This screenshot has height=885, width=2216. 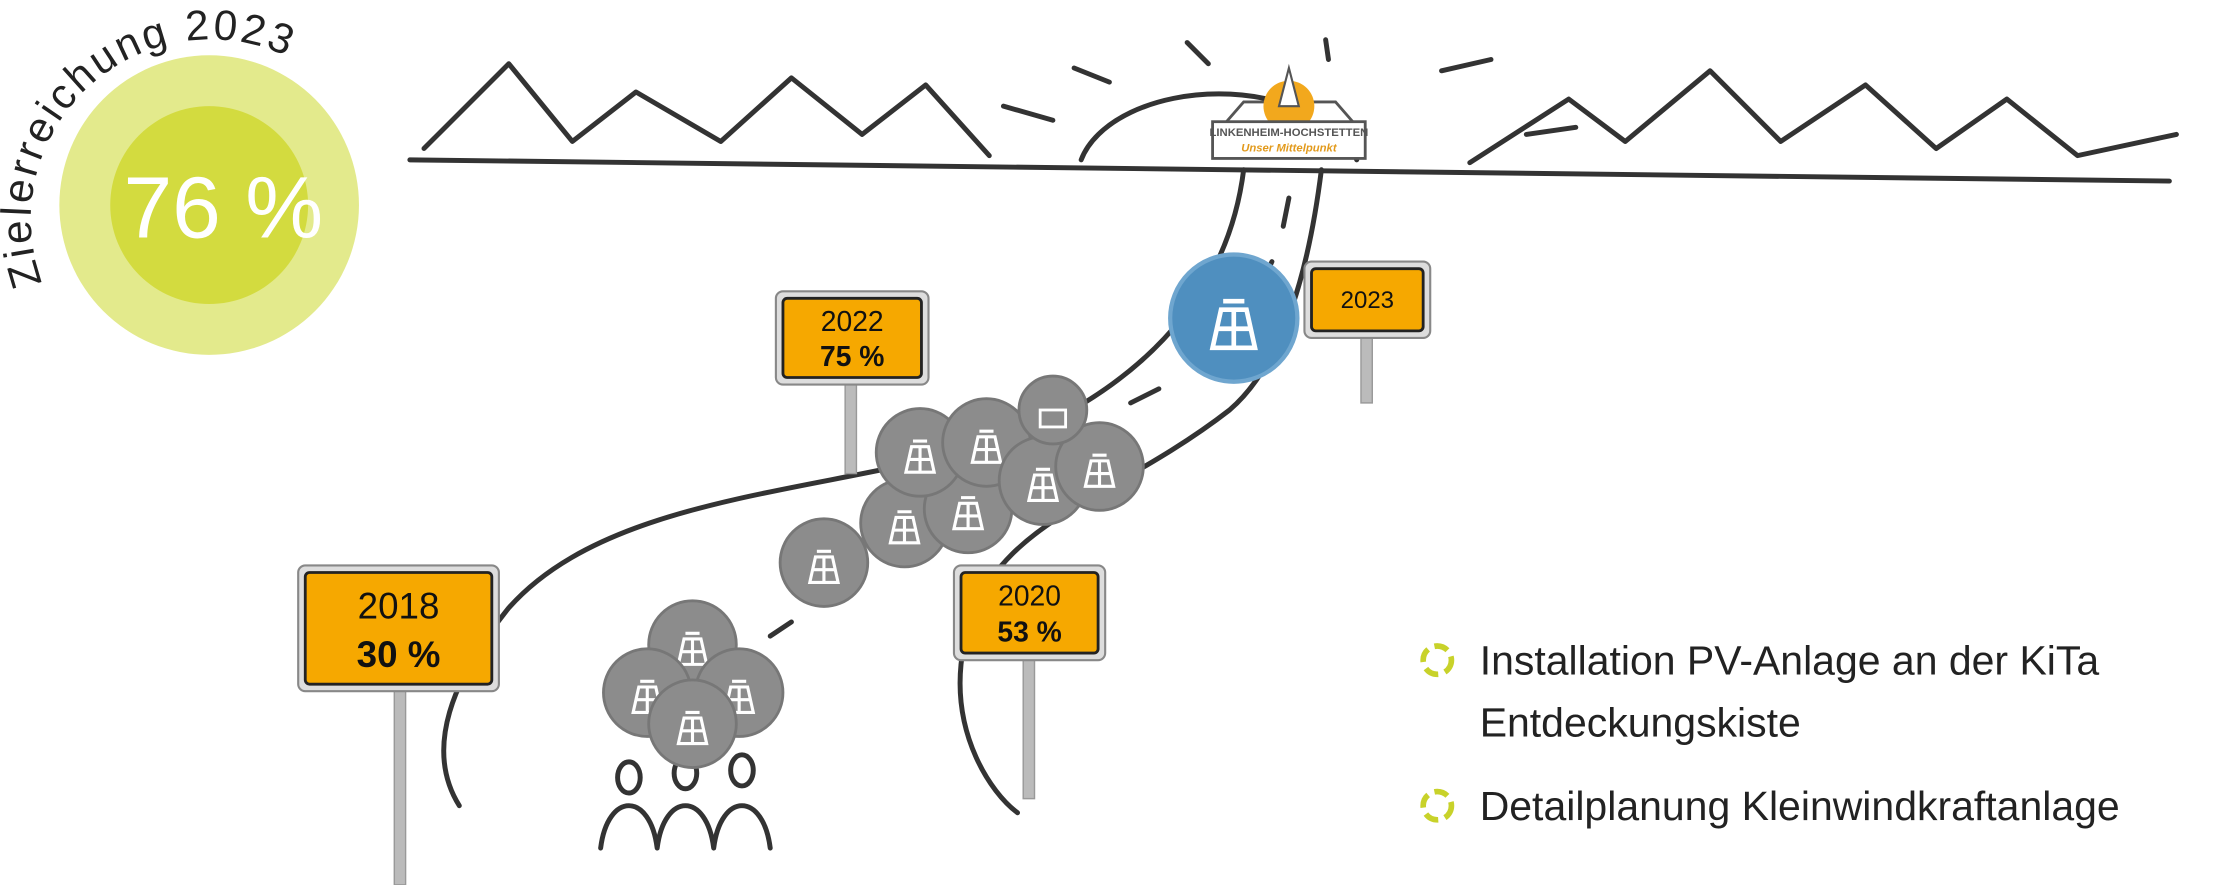 I want to click on badge: 76 % Zielerreichung 2023, so click(x=179, y=178).